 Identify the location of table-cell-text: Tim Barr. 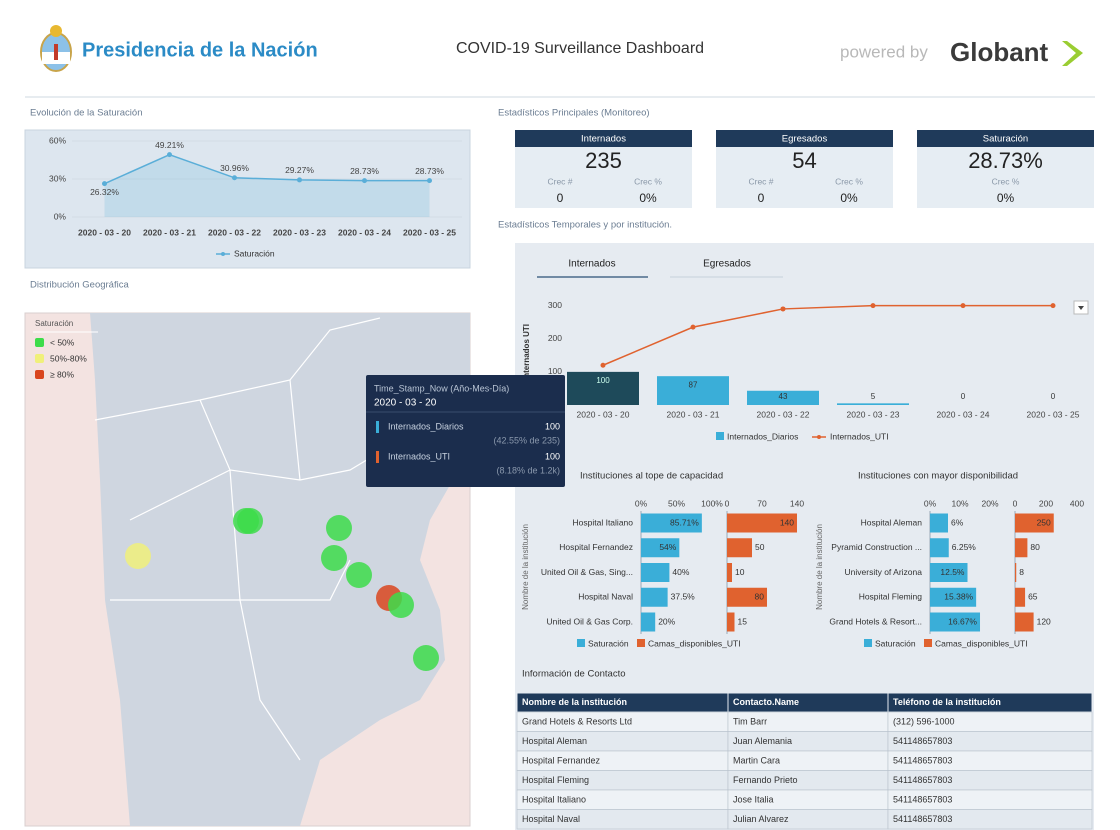
(750, 721).